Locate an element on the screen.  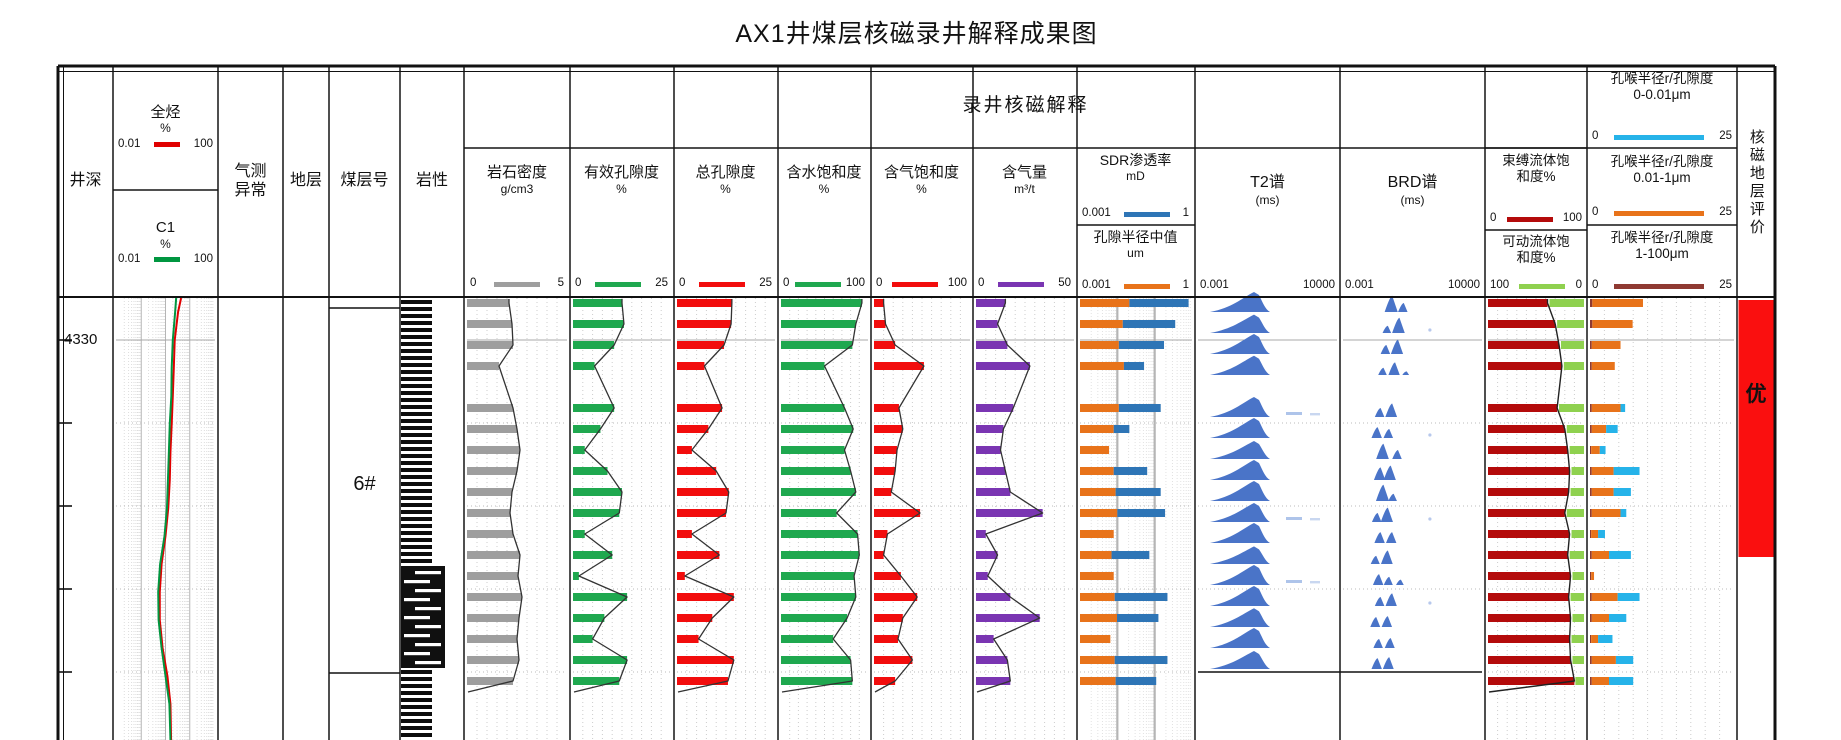
depth-tick-label: 4330 is located at coordinates (81, 339).